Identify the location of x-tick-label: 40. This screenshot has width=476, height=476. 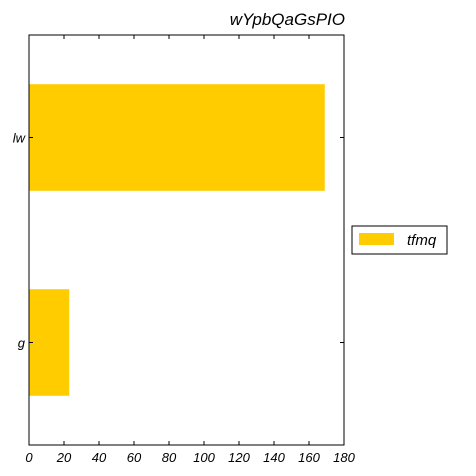
(99, 457).